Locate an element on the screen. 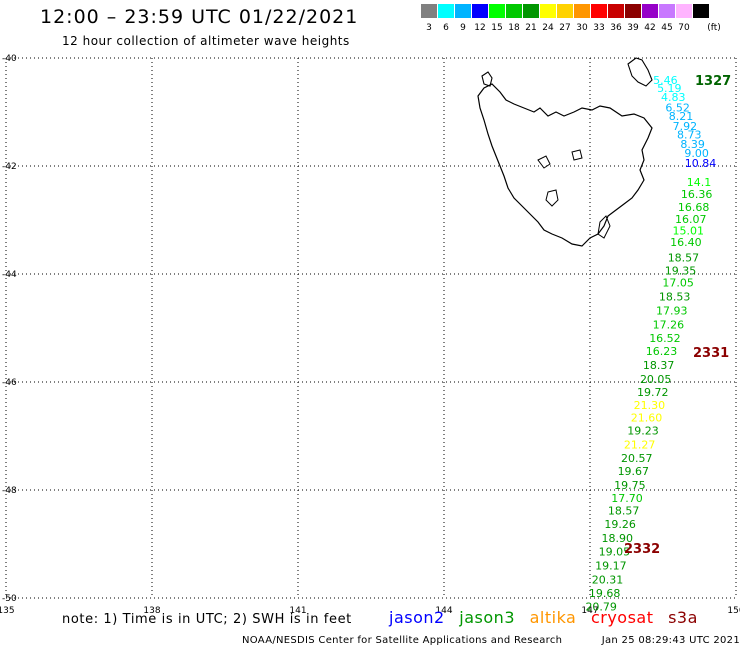 This screenshot has width=740, height=650. wave-height-value: 21.27 is located at coordinates (640, 444).